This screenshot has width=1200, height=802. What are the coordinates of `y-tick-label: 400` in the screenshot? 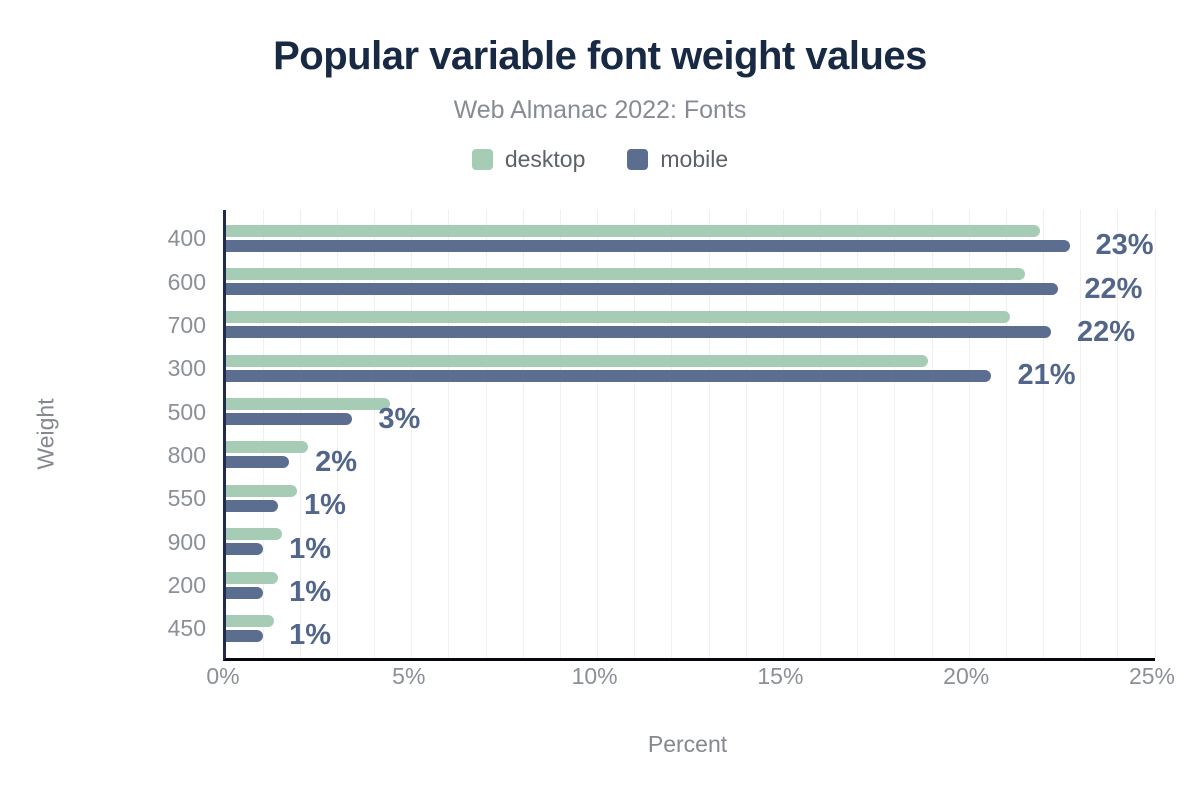 It's located at (186, 238).